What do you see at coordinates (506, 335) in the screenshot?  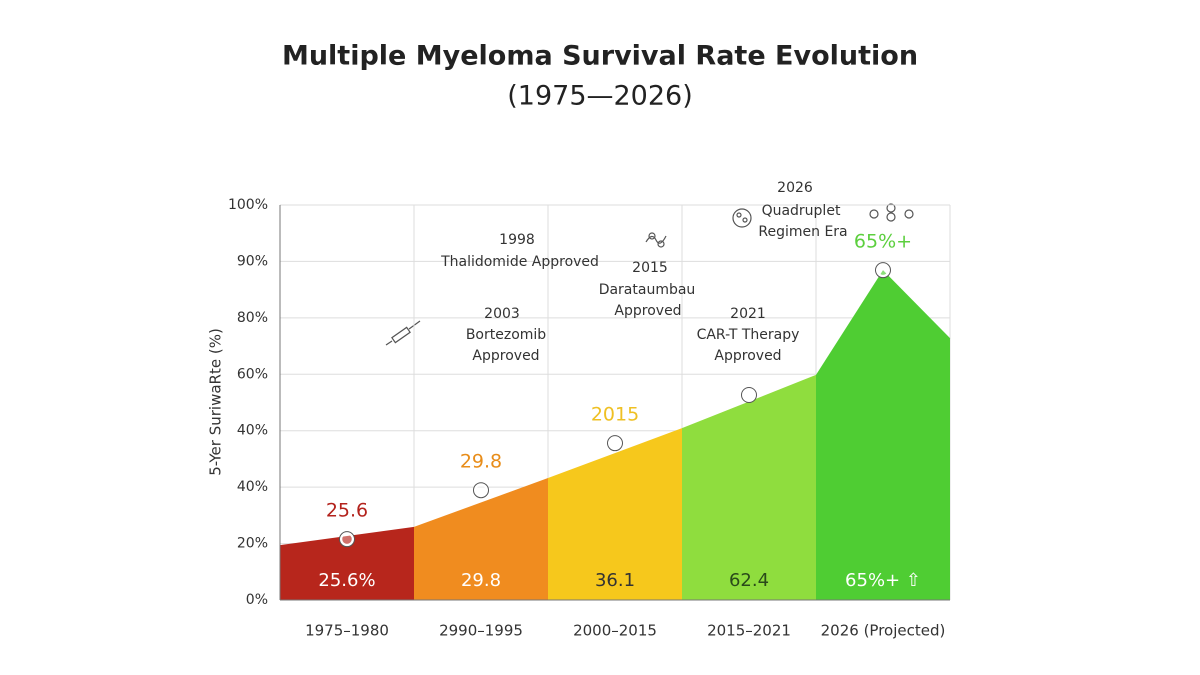 I see `annotation: Bortezomib` at bounding box center [506, 335].